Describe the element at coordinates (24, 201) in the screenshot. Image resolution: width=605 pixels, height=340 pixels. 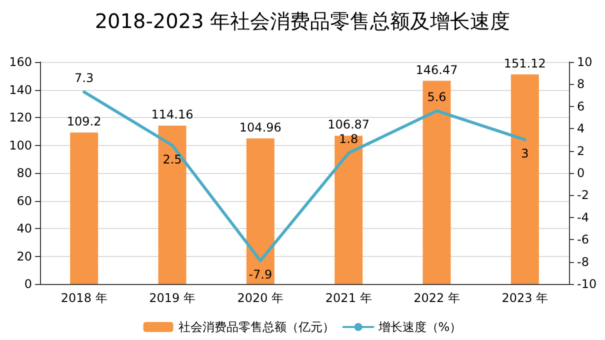
I see `y-tick-label: 60` at that location.